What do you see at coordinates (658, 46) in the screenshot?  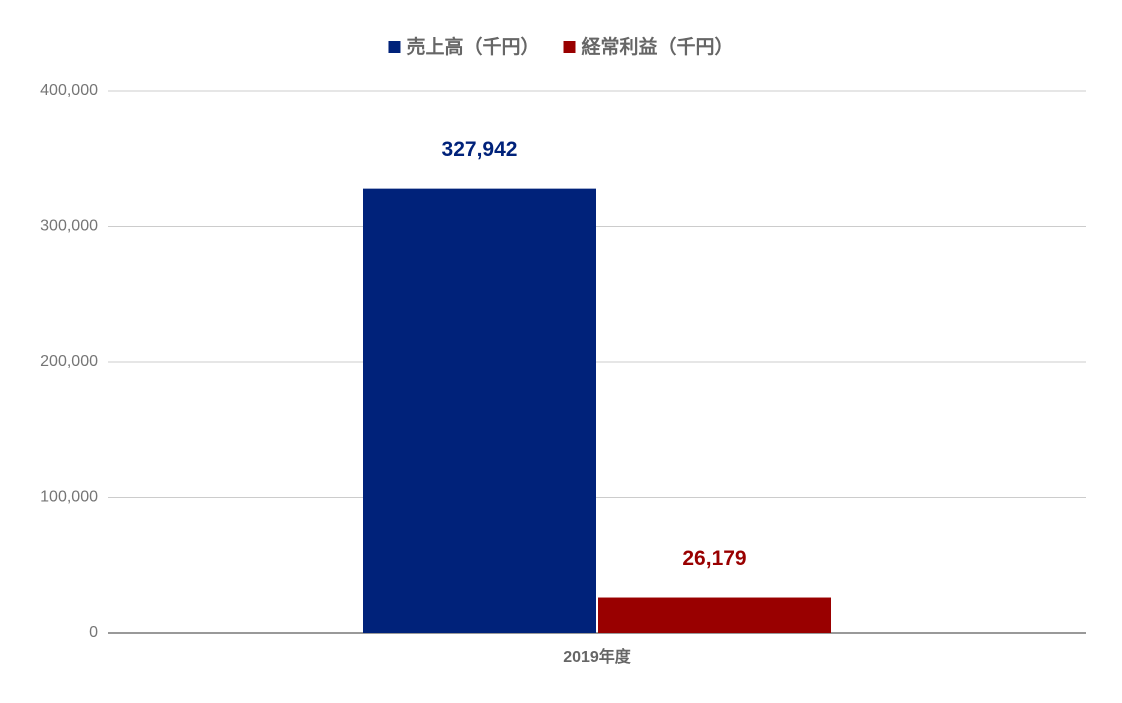 I see `legend-label: 経常利益（千円）` at bounding box center [658, 46].